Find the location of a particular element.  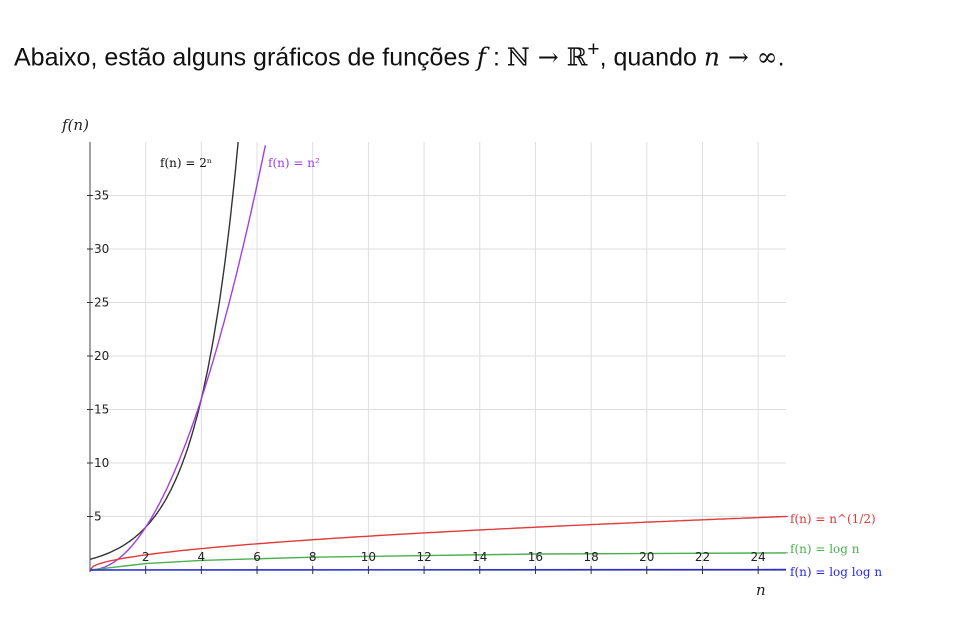

x-axis-label: n is located at coordinates (761, 590).